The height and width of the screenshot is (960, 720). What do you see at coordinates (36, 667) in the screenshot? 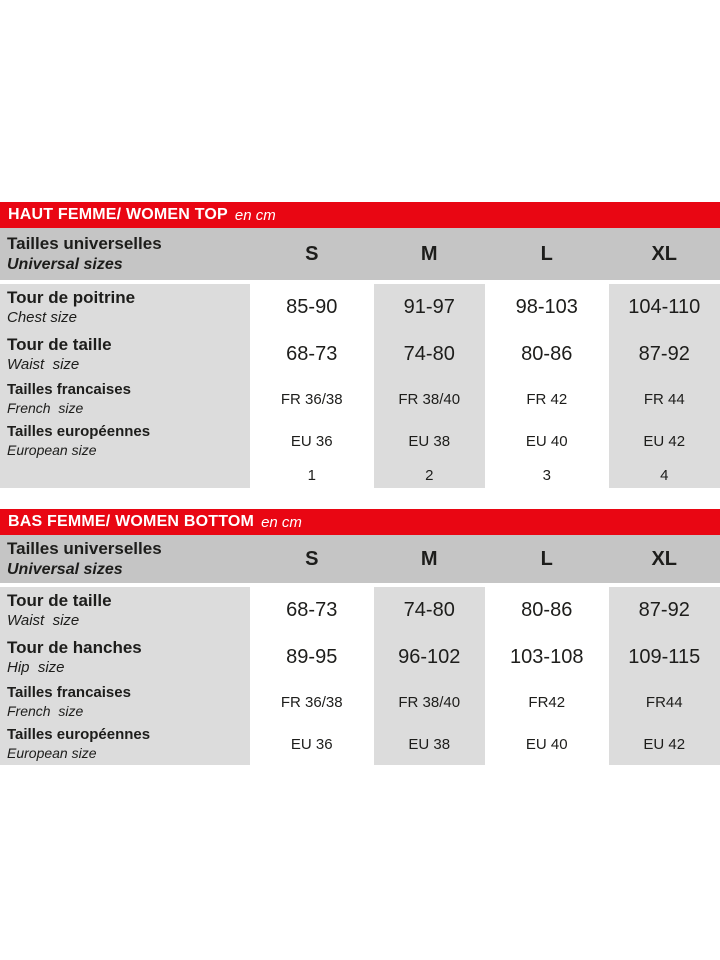
I see `row-label-en: Hip size` at bounding box center [36, 667].